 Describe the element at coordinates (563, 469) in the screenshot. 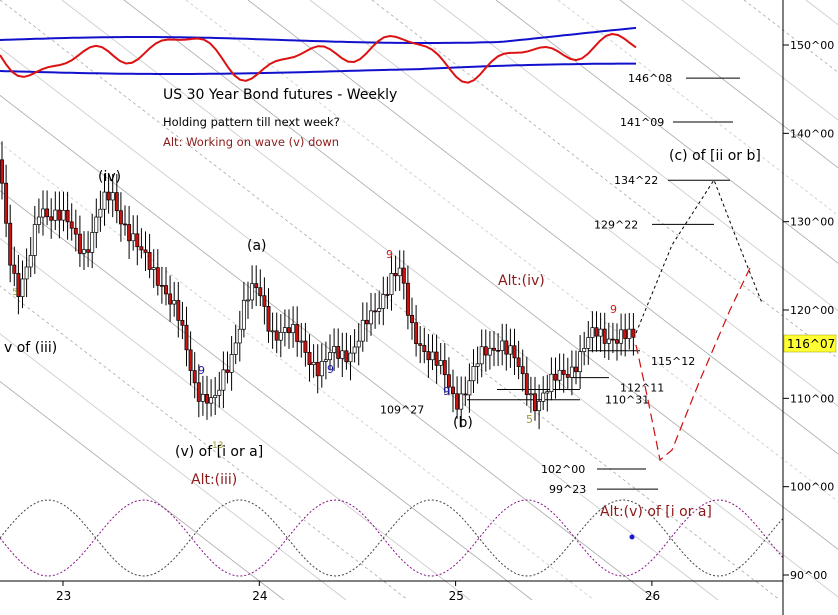

I see `price-level-label: 102^00` at that location.